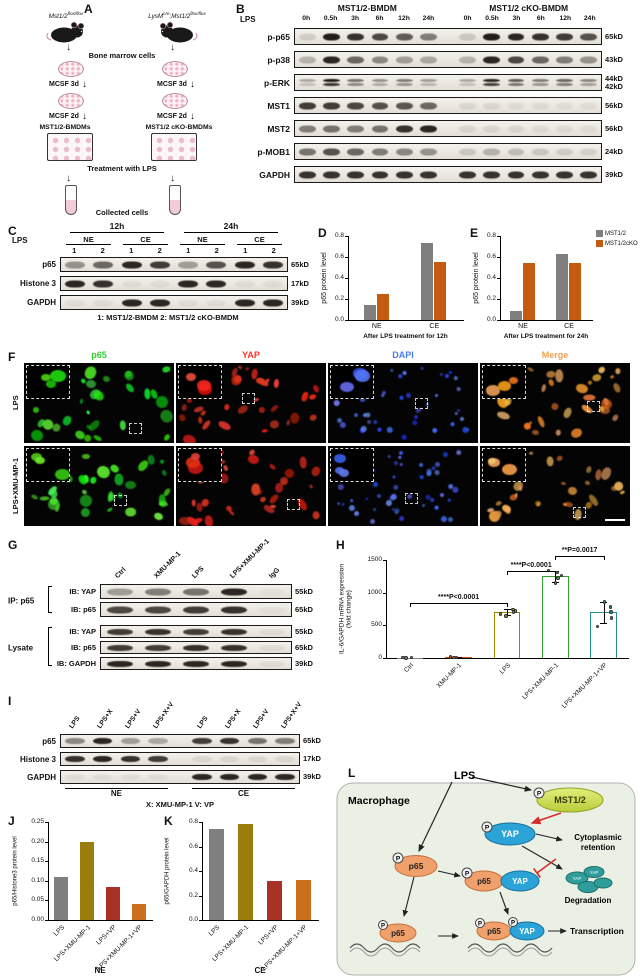 This screenshot has width=640, height=980. I want to click on yap-label: YAP, so click(510, 834).